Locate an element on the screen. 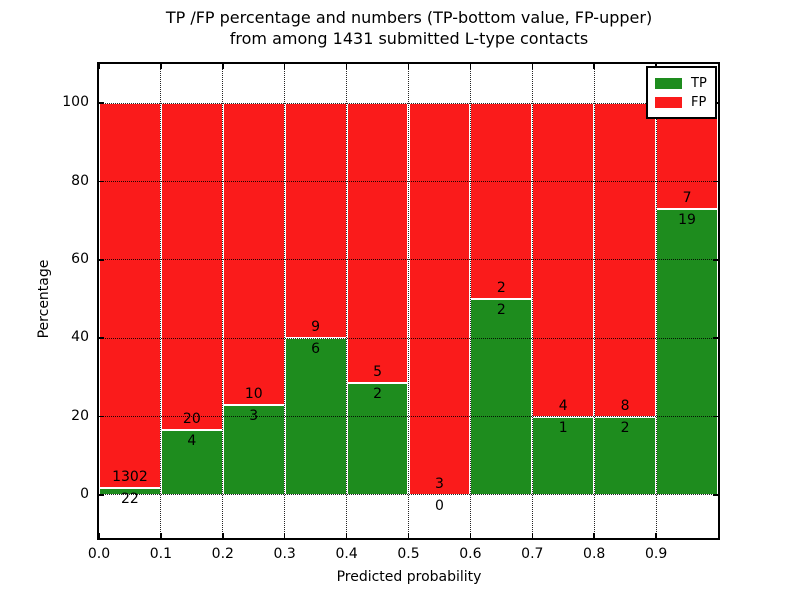 This screenshot has height=600, width=800. x-tick-label: 0.8 is located at coordinates (594, 554).